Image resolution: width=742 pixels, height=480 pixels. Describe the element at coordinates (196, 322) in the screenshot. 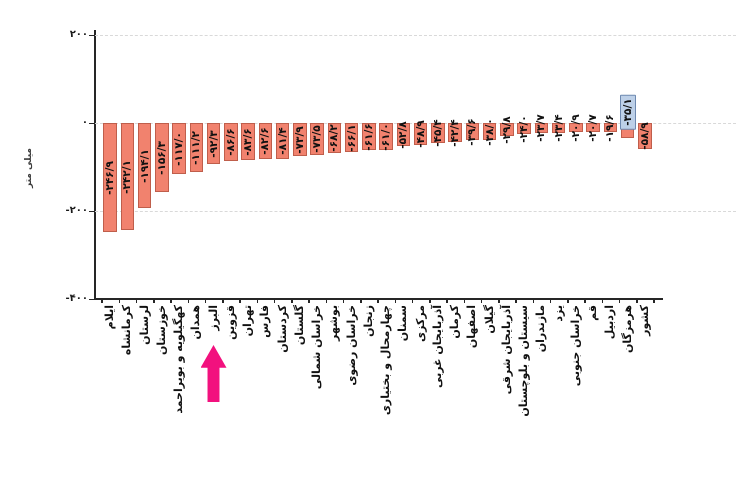

I see `category-label: همدان` at that location.